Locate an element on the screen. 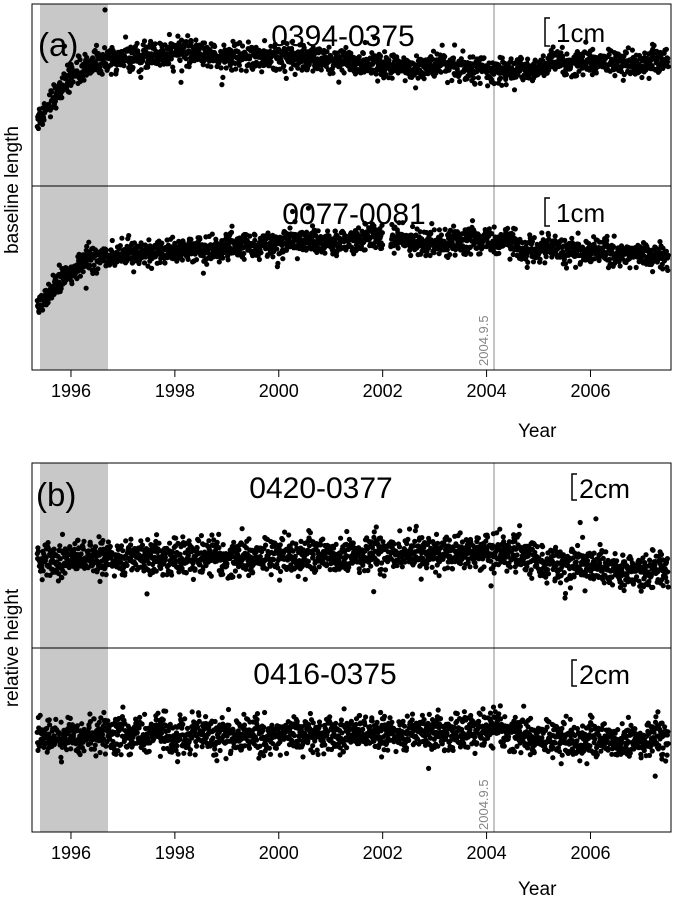 This screenshot has width=685, height=901. panel-label-a: (a) is located at coordinates (58, 44).